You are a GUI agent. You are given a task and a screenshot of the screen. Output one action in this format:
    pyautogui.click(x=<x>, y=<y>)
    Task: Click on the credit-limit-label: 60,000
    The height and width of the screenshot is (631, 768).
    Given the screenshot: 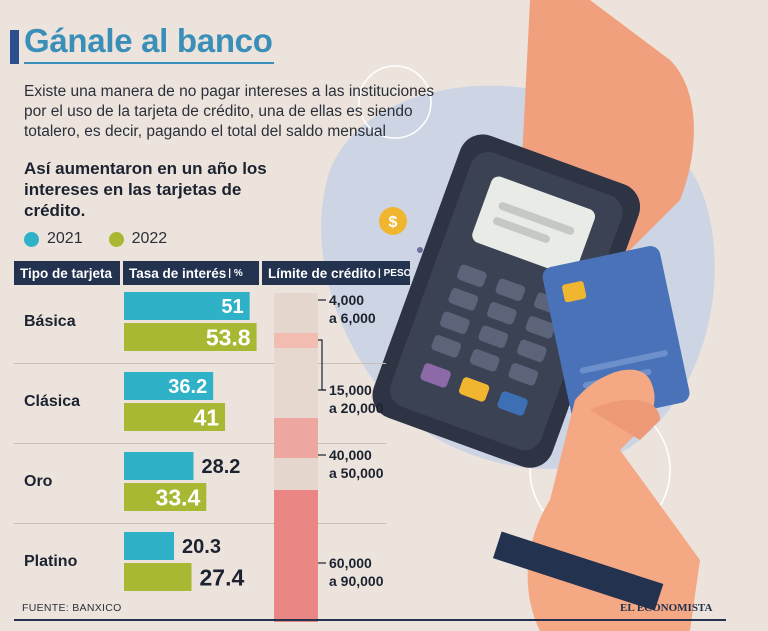 What is the action you would take?
    pyautogui.click(x=350, y=563)
    